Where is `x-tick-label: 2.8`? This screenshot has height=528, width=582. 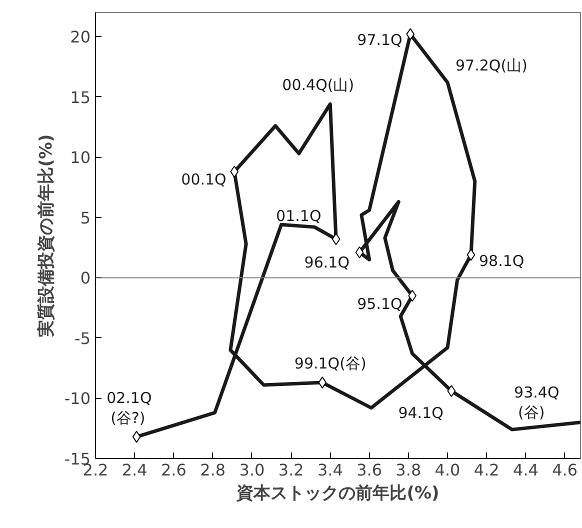
x-tick-label: 2.8 is located at coordinates (213, 470).